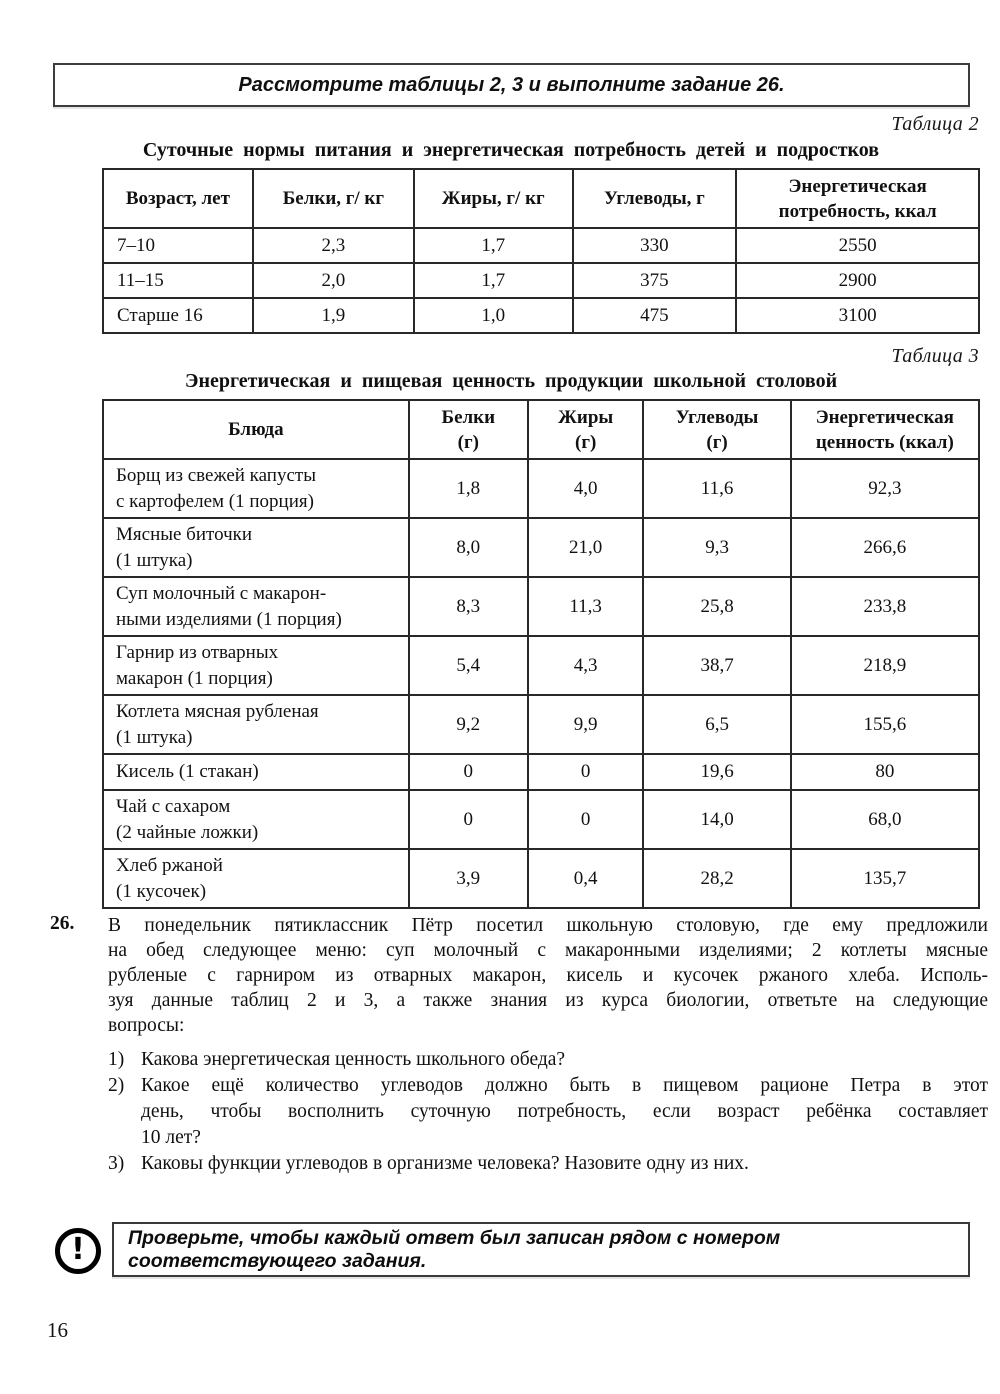 Image resolution: width=1000 pixels, height=1394 pixels. I want to click on age-cell: 11–15, so click(178, 280).